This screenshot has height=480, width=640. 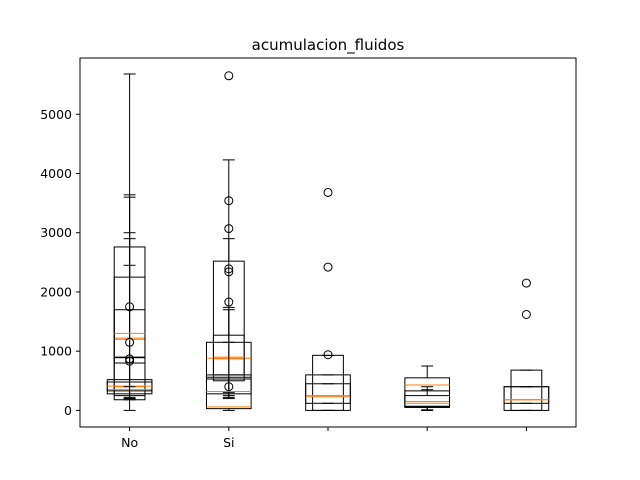 I want to click on y-tick-label: 4000, so click(x=56, y=173).